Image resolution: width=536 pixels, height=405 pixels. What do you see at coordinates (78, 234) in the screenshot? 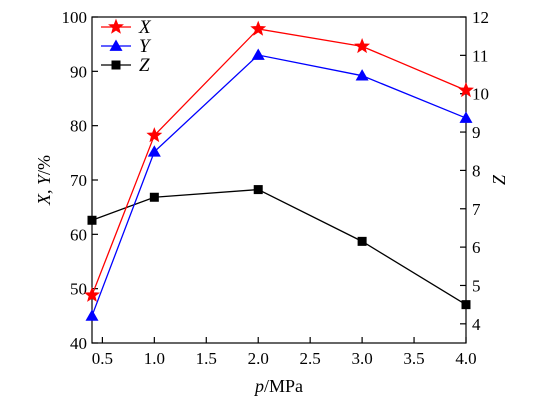
I see `y-tick-label: 60` at bounding box center [78, 234].